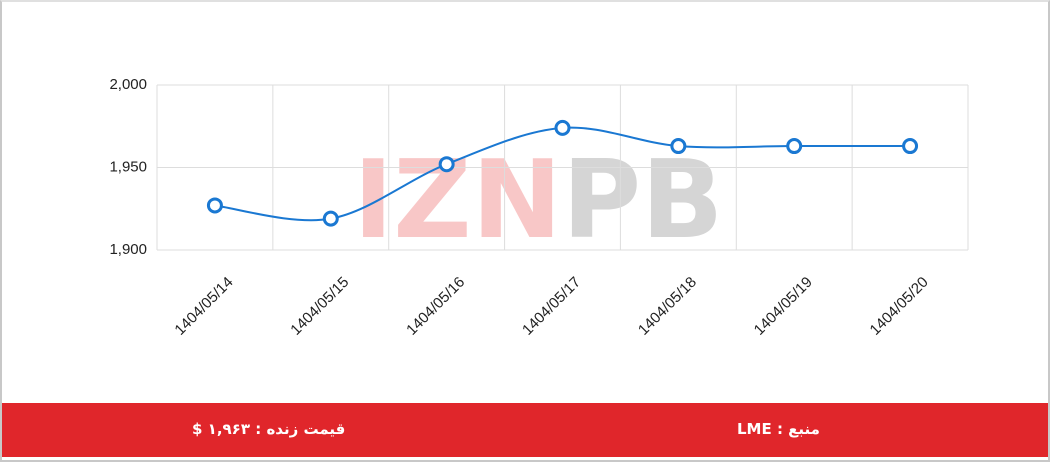  I want to click on live-price: قیمت زنده : ۱,۹۶۳ $, so click(269, 429).